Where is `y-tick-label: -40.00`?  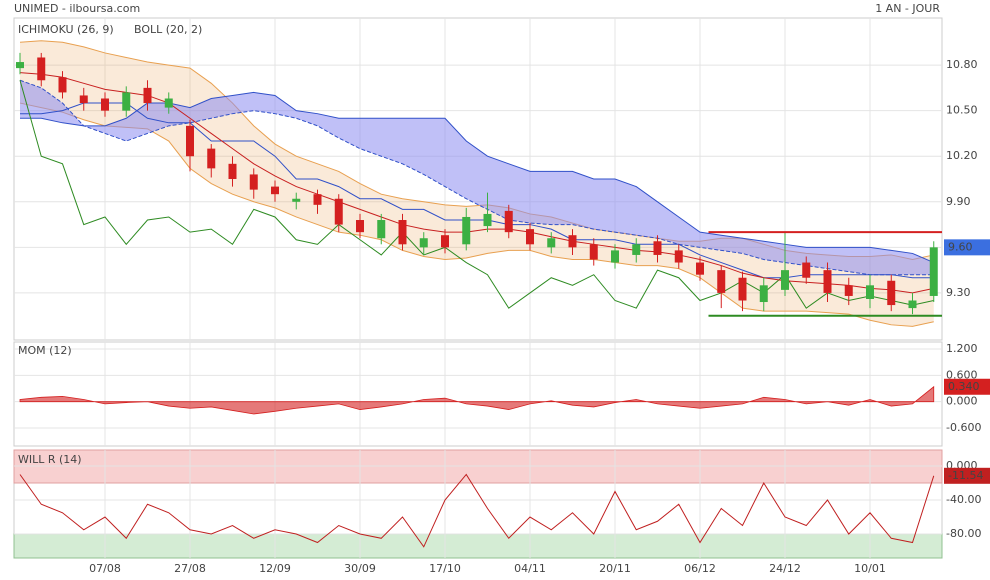 y-tick-label: -40.00 is located at coordinates (963, 499).